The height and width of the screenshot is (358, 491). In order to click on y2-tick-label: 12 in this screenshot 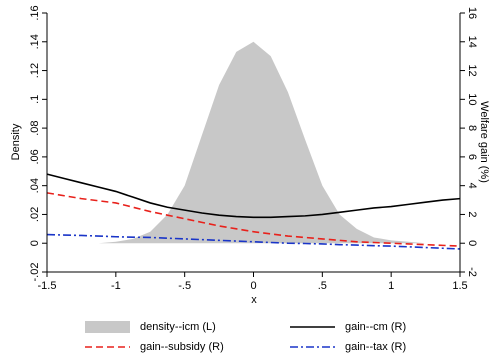, I will do `click(472, 70)`.